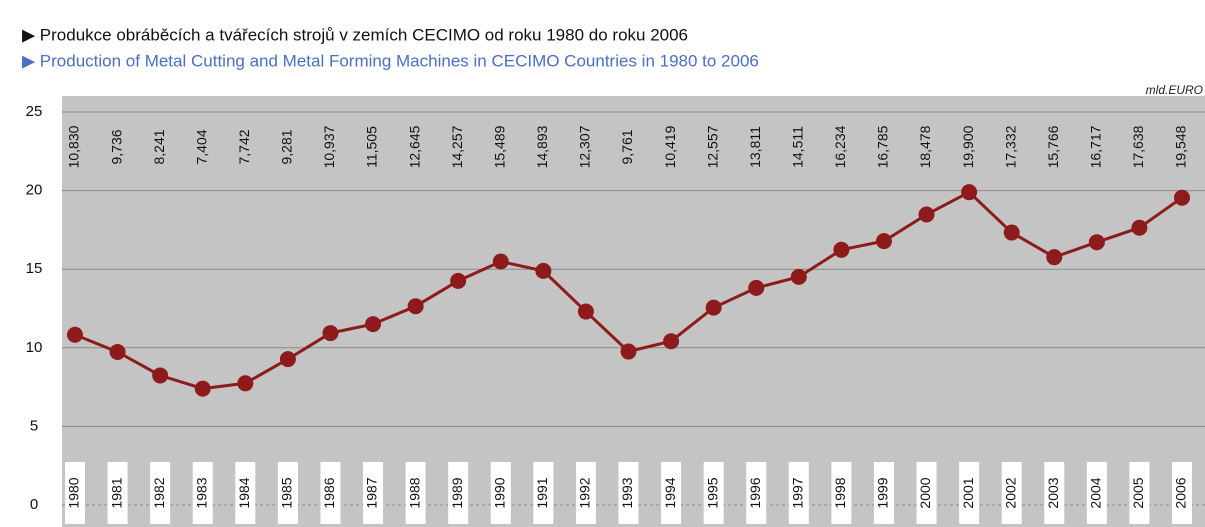 This screenshot has height=527, width=1205. I want to click on y-tick-label: 0, so click(34, 504).